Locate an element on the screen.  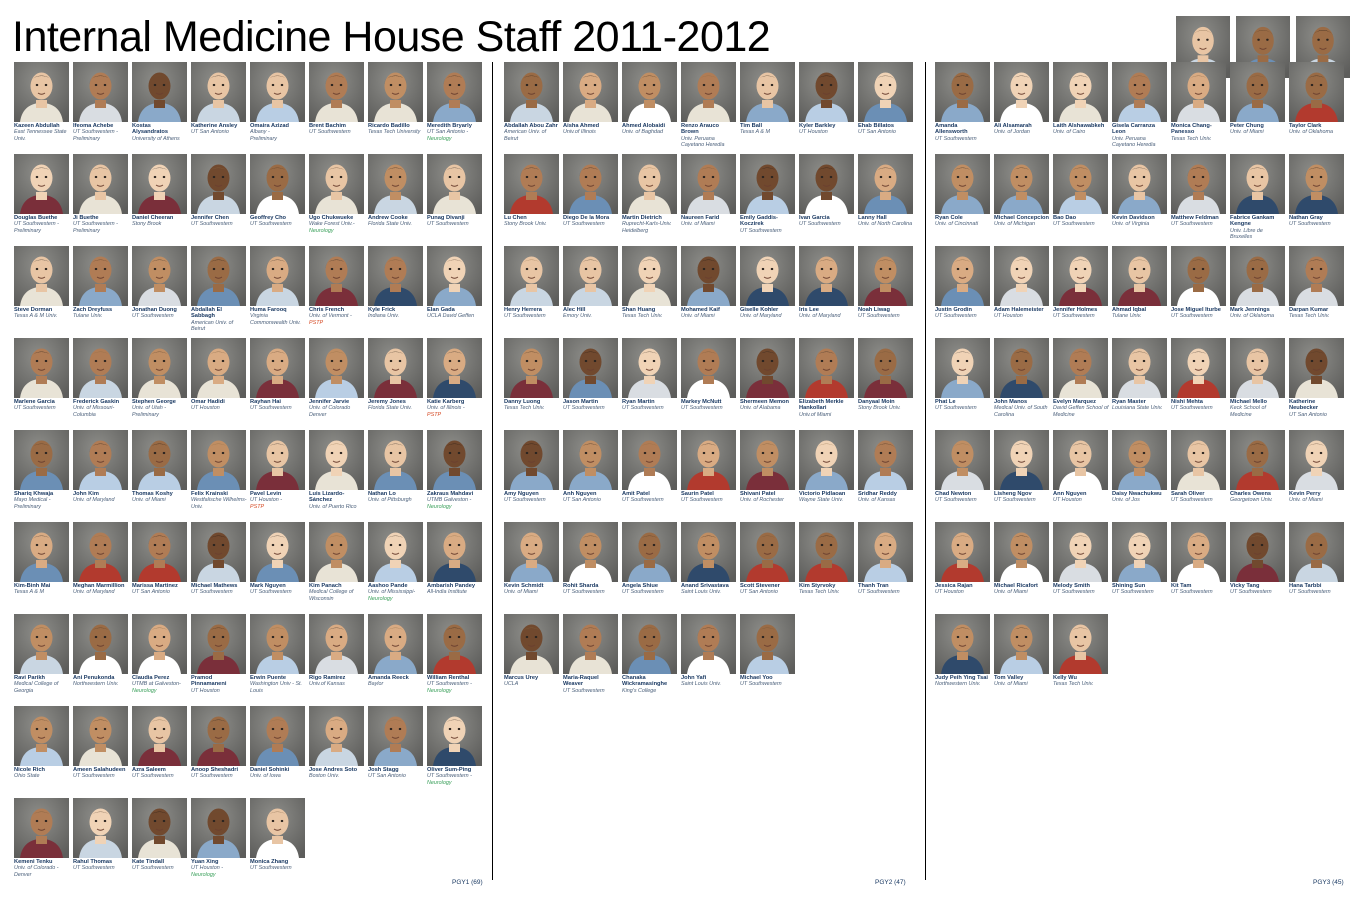
resident-school: Texas A & M is located at coordinates (29, 592).